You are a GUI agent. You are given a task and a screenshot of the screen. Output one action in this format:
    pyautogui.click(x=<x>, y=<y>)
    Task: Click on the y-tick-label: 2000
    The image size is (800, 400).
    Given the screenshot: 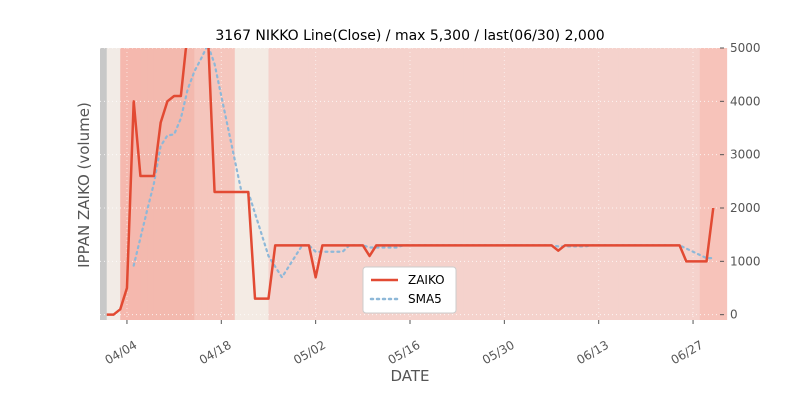 What is the action you would take?
    pyautogui.click(x=745, y=208)
    